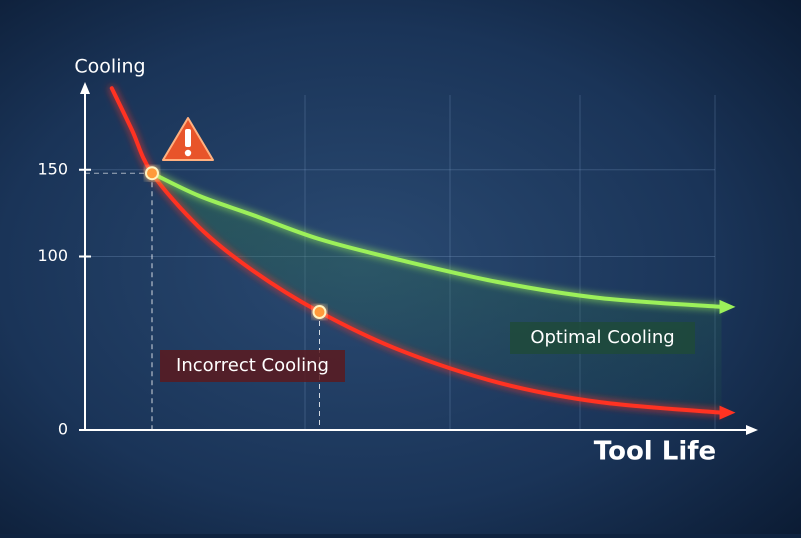 The image size is (801, 538). Describe the element at coordinates (655, 452) in the screenshot. I see `x-axis-label: Tool Life` at that location.